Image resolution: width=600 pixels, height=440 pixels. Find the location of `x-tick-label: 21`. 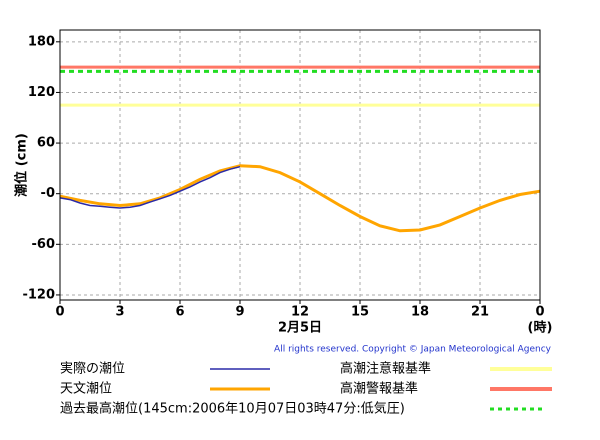

x-tick-label: 21 is located at coordinates (480, 312).